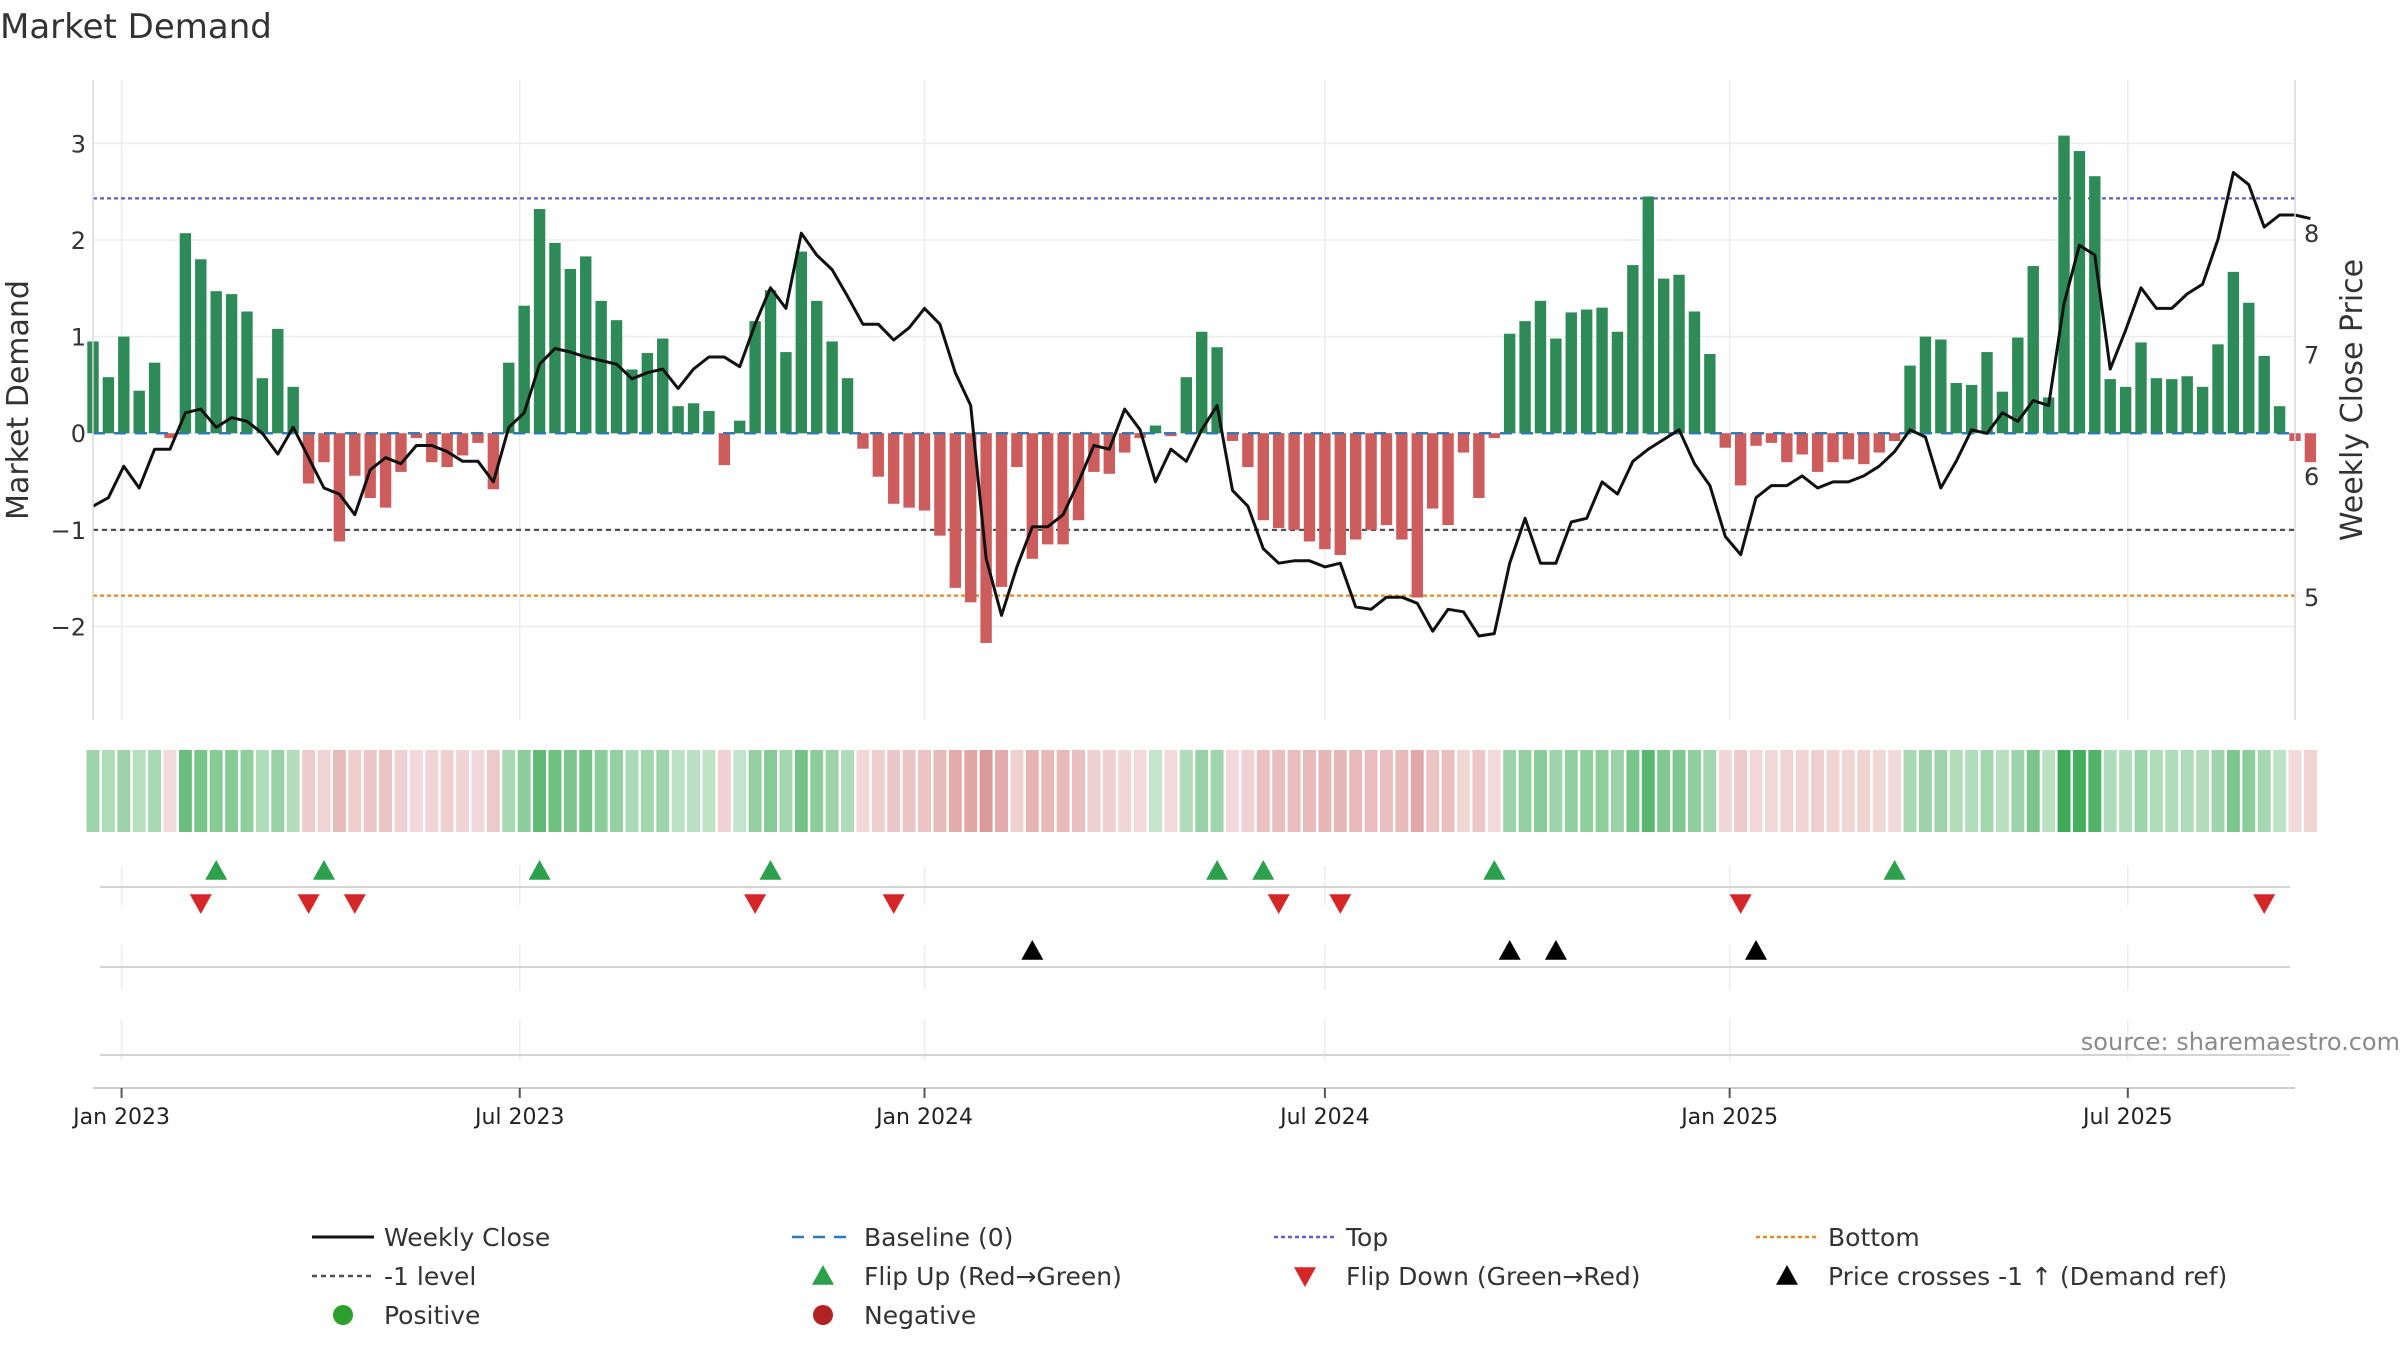 The image size is (2400, 1350). I want to click on legend-swatch, so click(823, 1315).